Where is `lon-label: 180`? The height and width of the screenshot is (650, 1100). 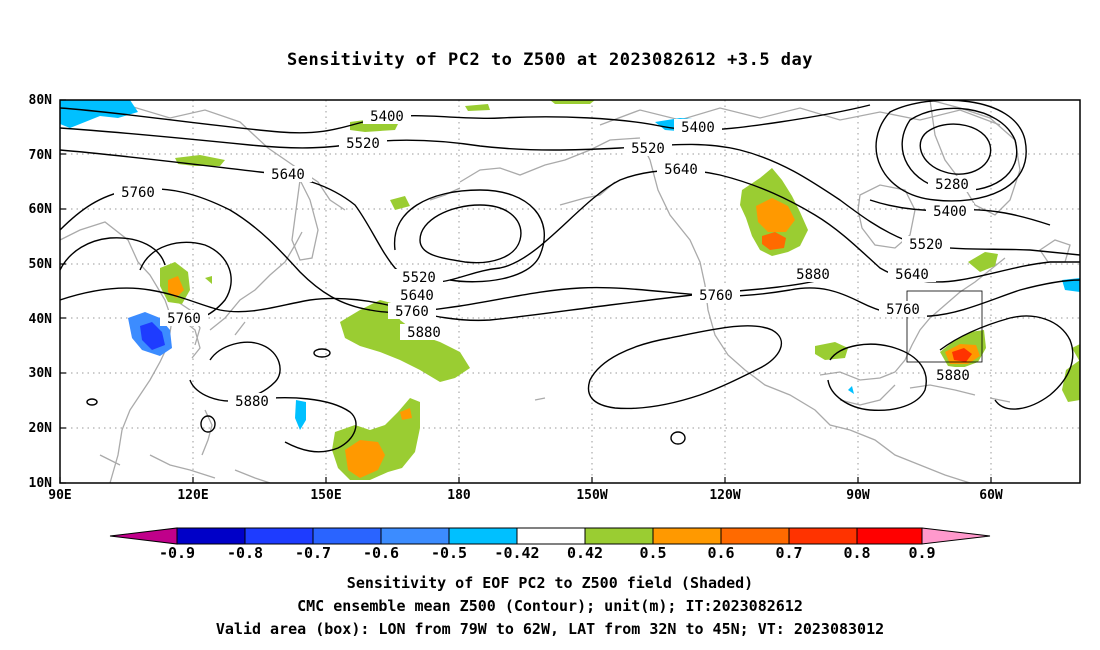
lon-label: 180 is located at coordinates (459, 495).